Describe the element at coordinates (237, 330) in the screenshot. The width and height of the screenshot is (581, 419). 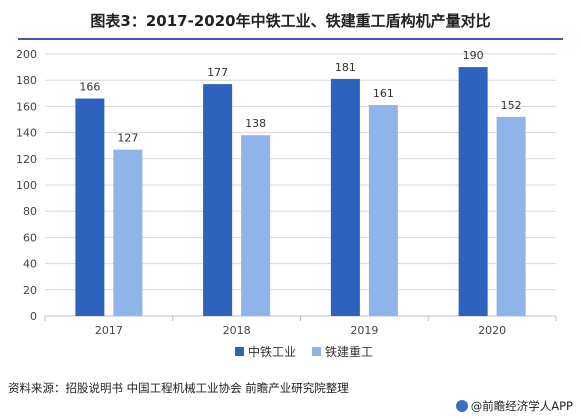
I see `x-tick-label: 2018` at that location.